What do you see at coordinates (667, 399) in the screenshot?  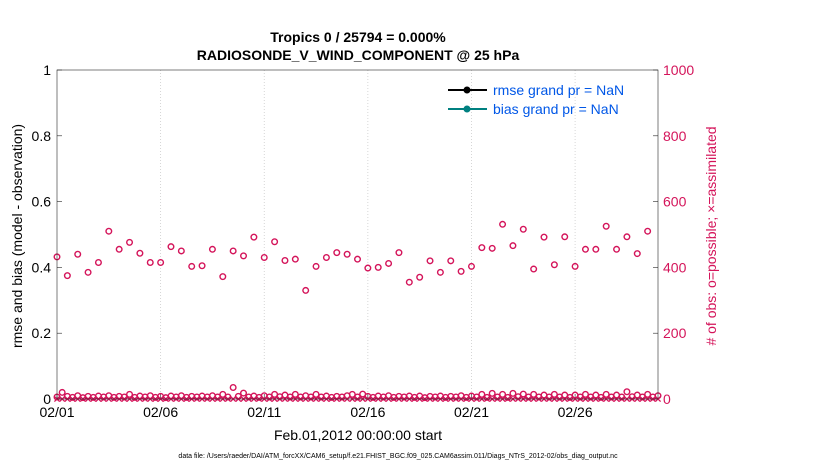 I see `right-y-tick-label: 0` at bounding box center [667, 399].